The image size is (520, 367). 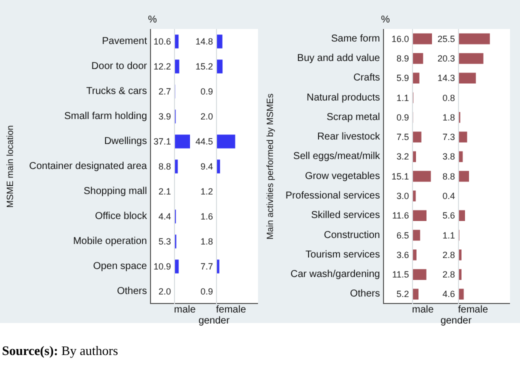 What do you see at coordinates (204, 41) in the screenshot?
I see `data-label: 14.8` at bounding box center [204, 41].